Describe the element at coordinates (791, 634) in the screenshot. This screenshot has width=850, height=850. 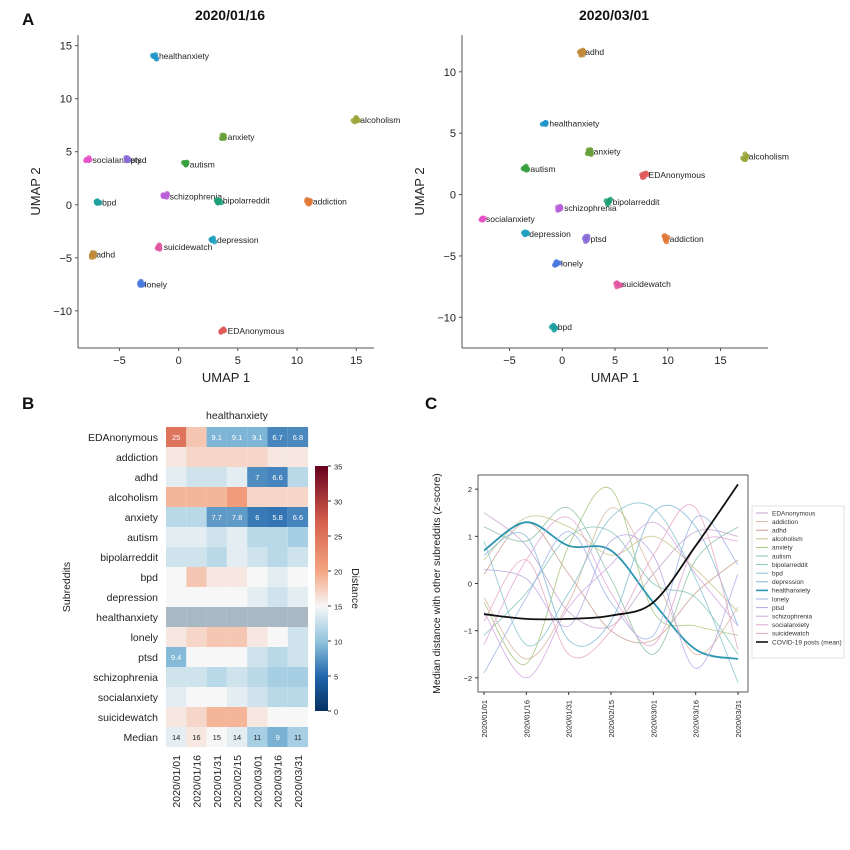
I see `legend-entry: suicidewatch` at that location.